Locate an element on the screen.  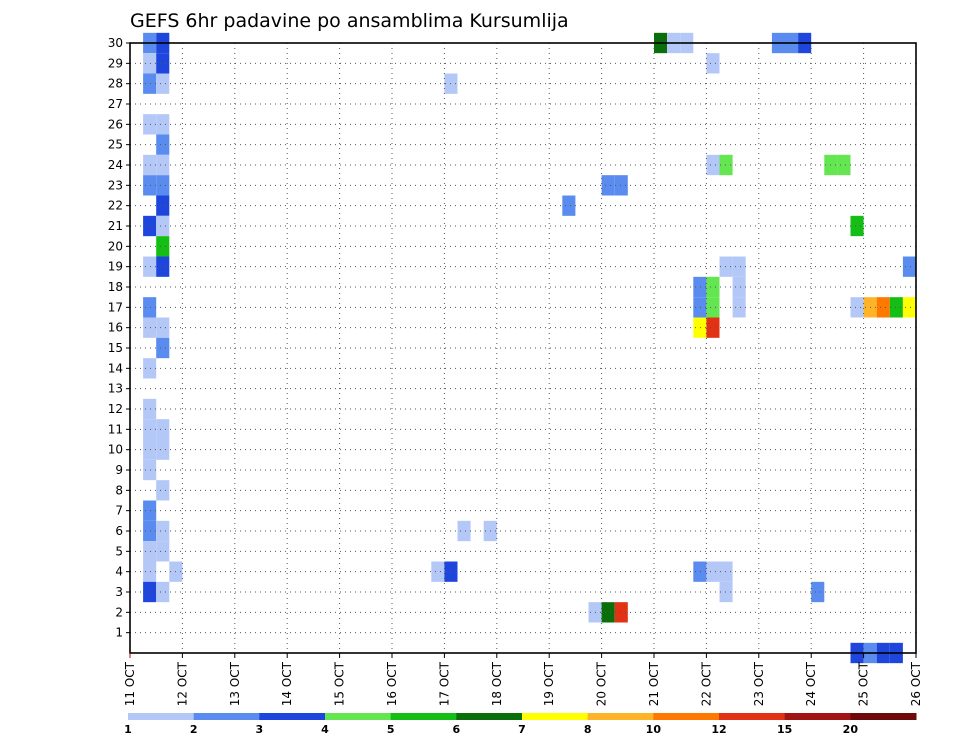
x-tick-label: 22 OCT is located at coordinates (706, 683).